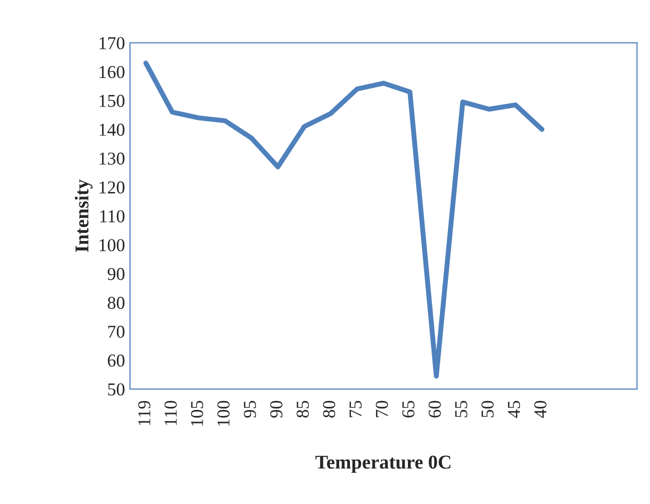 Image resolution: width=650 pixels, height=504 pixels. What do you see at coordinates (487, 409) in the screenshot?
I see `x-tick-label: 50` at bounding box center [487, 409].